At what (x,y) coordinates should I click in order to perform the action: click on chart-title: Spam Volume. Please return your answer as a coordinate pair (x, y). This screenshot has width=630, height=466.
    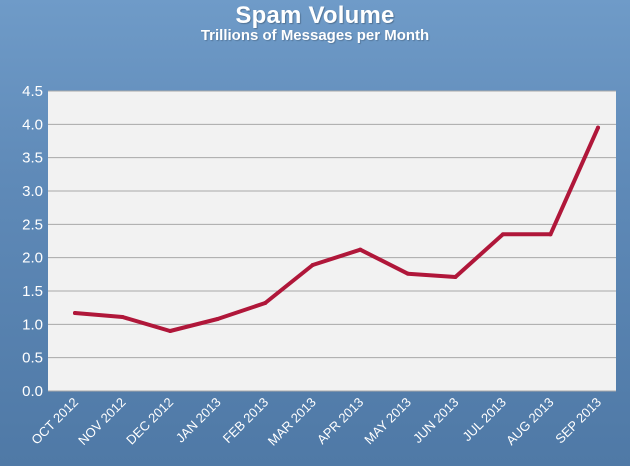
    Looking at the image, I should click on (315, 15).